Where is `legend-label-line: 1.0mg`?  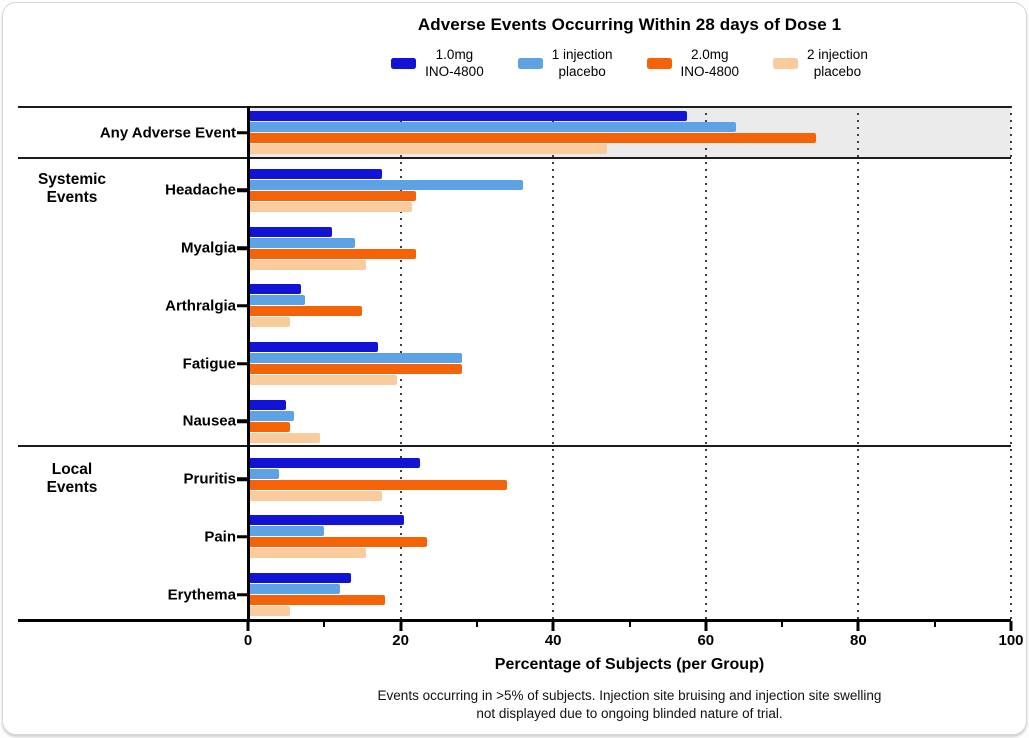
legend-label-line: 1.0mg is located at coordinates (454, 54).